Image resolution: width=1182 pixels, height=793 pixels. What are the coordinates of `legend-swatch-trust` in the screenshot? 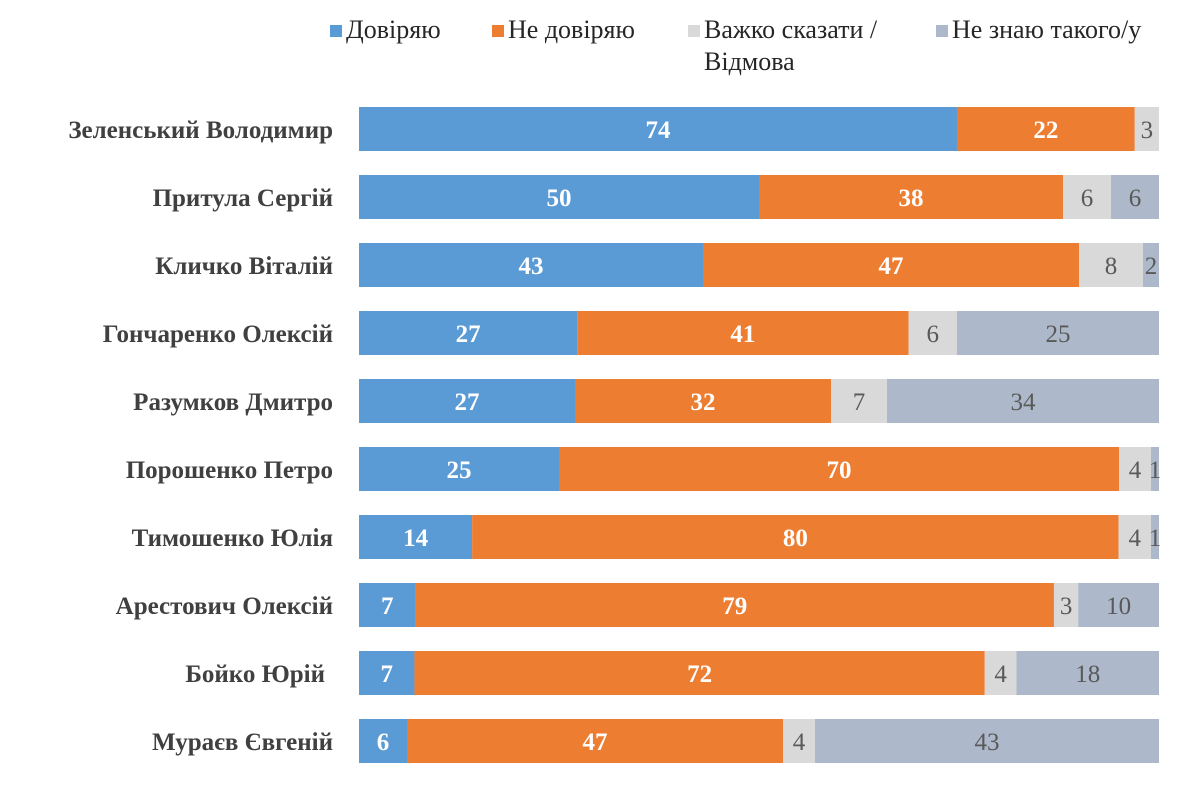 It's located at (336, 31).